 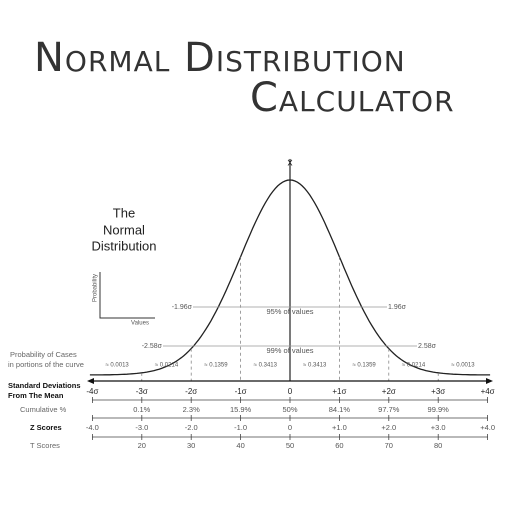 What do you see at coordinates (43, 409) in the screenshot?
I see `row-label: Cumulative %` at bounding box center [43, 409].